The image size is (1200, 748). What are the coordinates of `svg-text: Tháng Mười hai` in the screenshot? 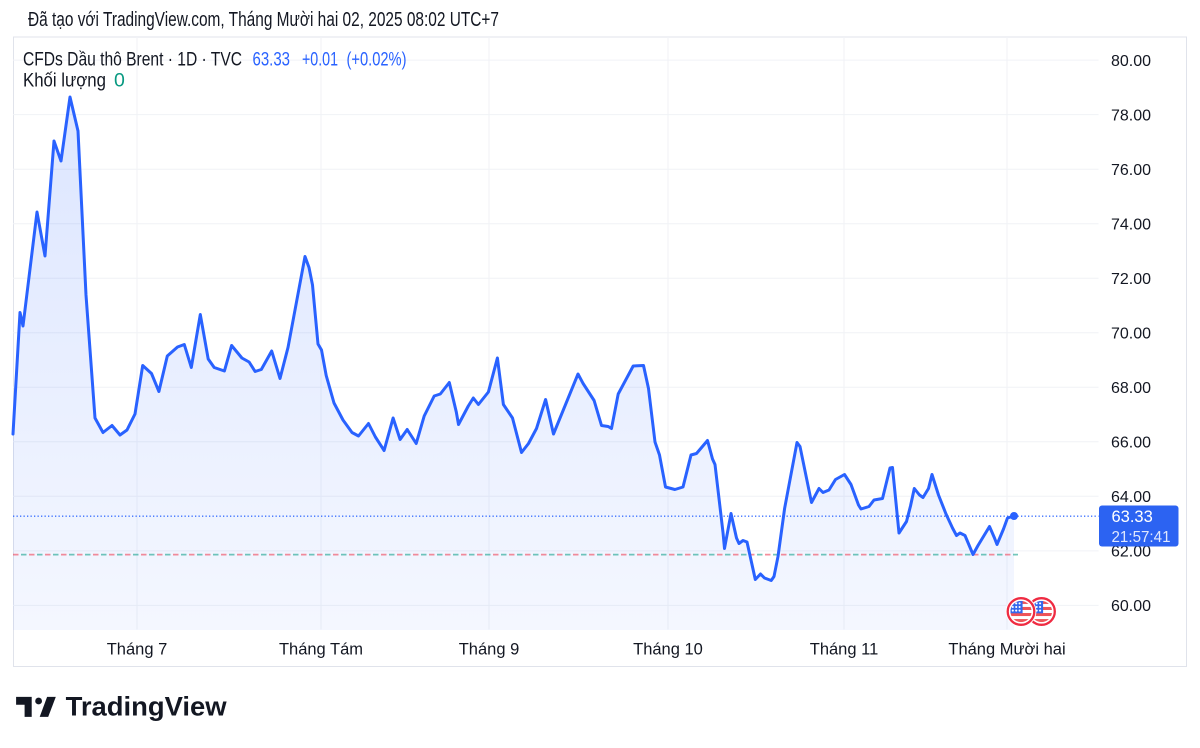 It's located at (1006, 650).